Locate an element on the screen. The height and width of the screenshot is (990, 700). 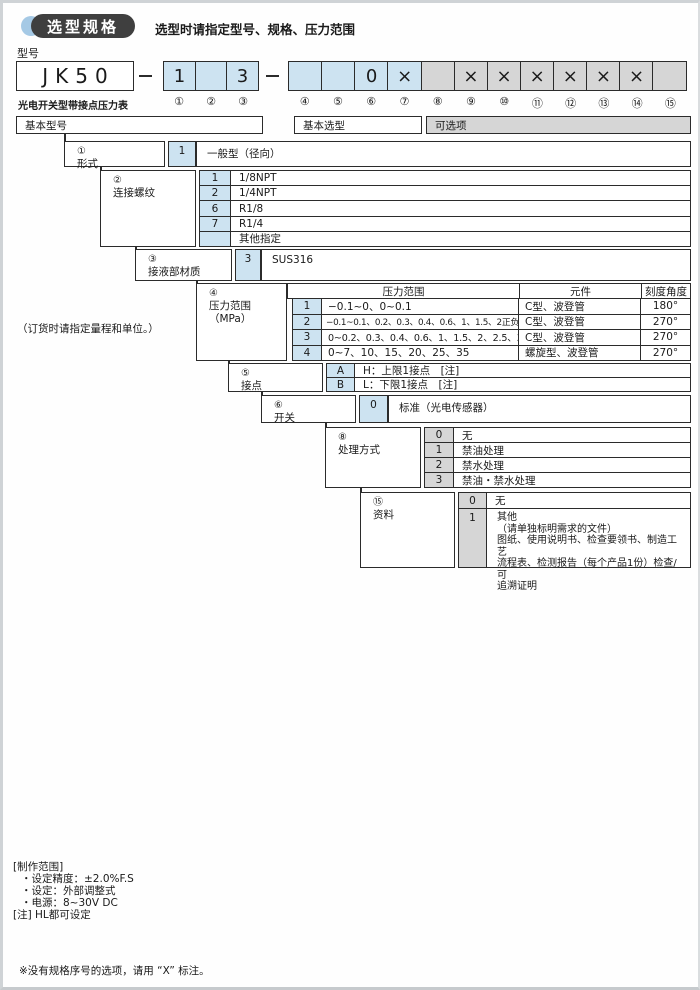
option-code is located at coordinates (215, 239).